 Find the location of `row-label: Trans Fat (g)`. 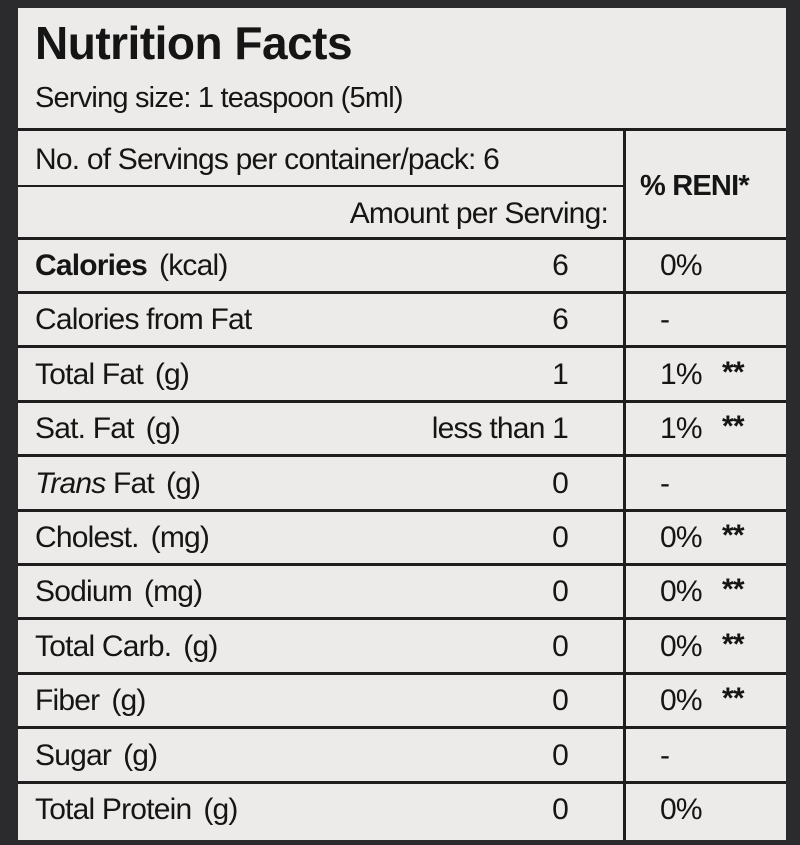

row-label: Trans Fat (g) is located at coordinates (118, 483).